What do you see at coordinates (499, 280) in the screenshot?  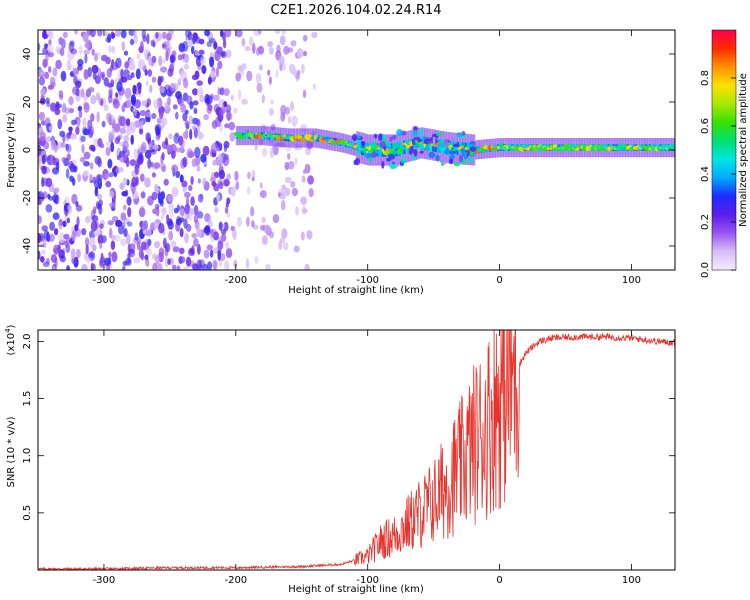 I see `x-tick-label: 0` at bounding box center [499, 280].